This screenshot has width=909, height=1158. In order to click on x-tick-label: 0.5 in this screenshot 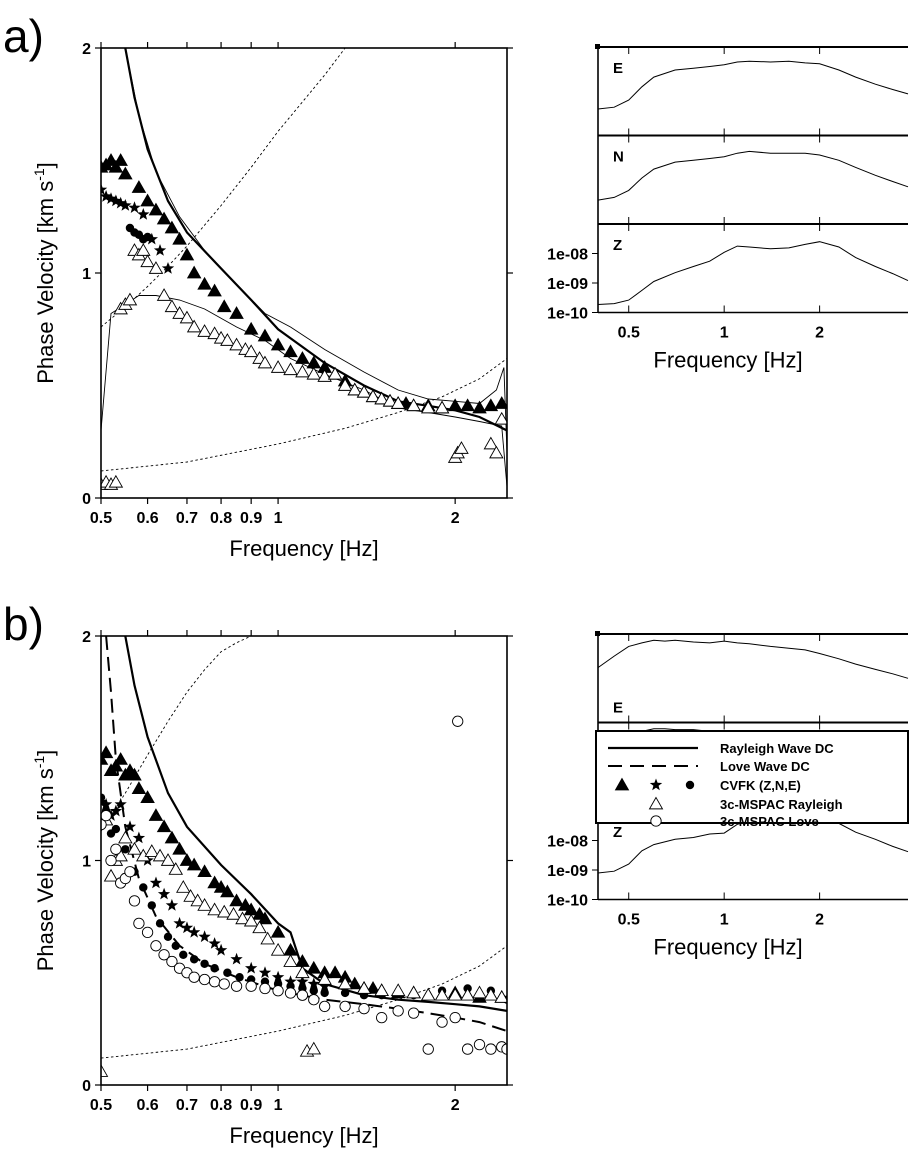, I will do `click(101, 1105)`.